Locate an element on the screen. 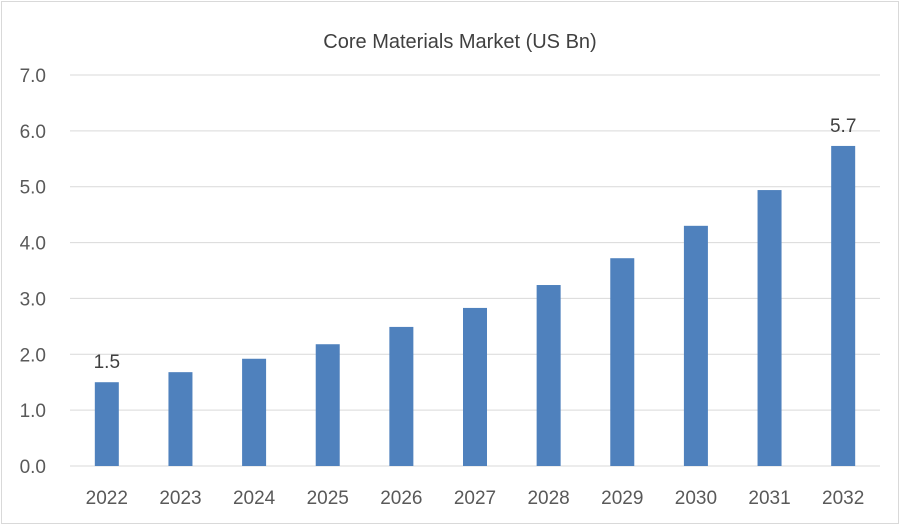  bar-2028 is located at coordinates (548, 375).